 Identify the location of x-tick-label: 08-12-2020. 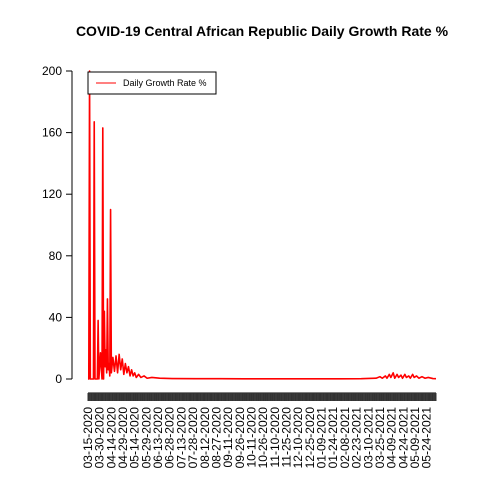
(205, 438).